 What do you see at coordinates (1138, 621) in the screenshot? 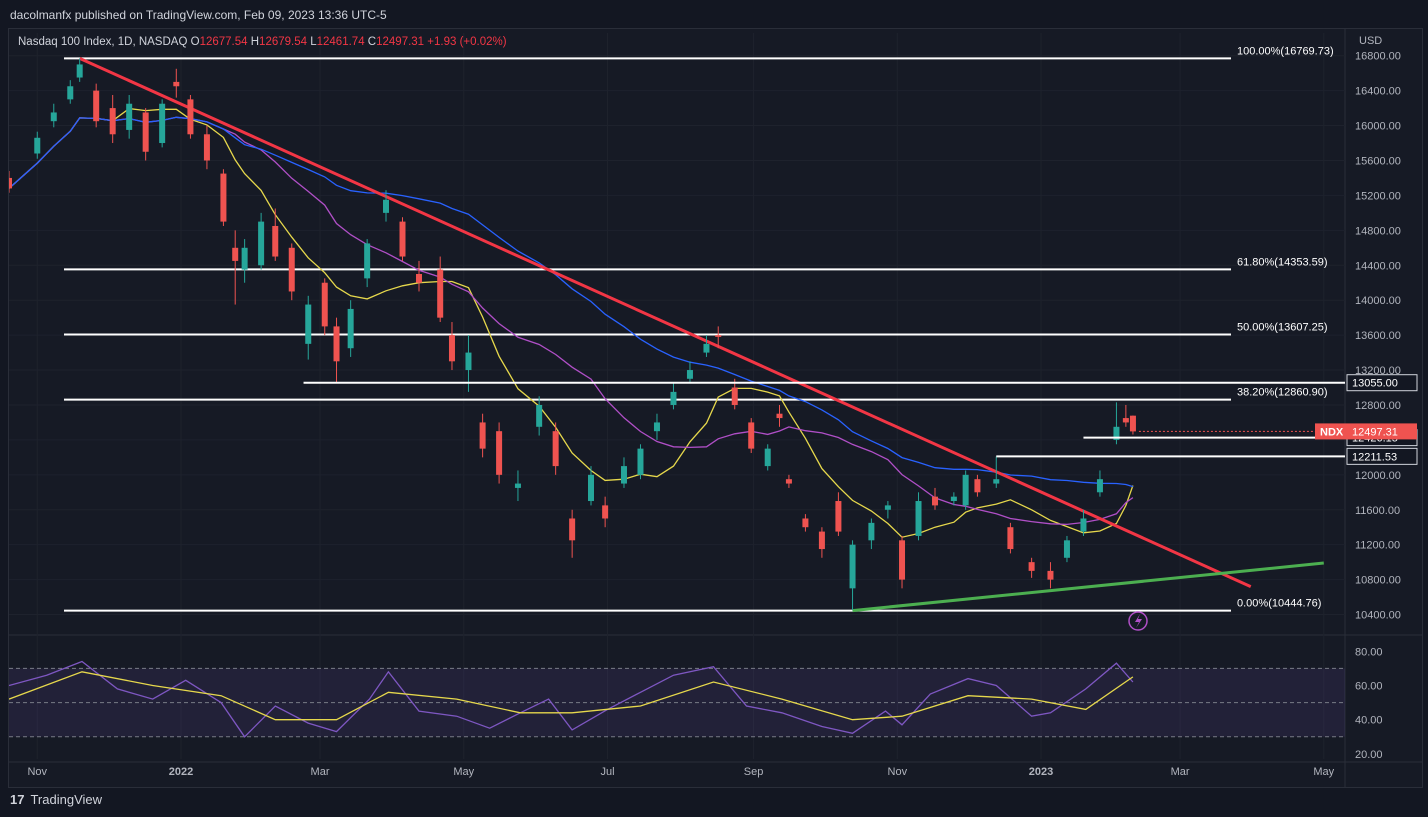
I see `lightning-icon` at bounding box center [1138, 621].